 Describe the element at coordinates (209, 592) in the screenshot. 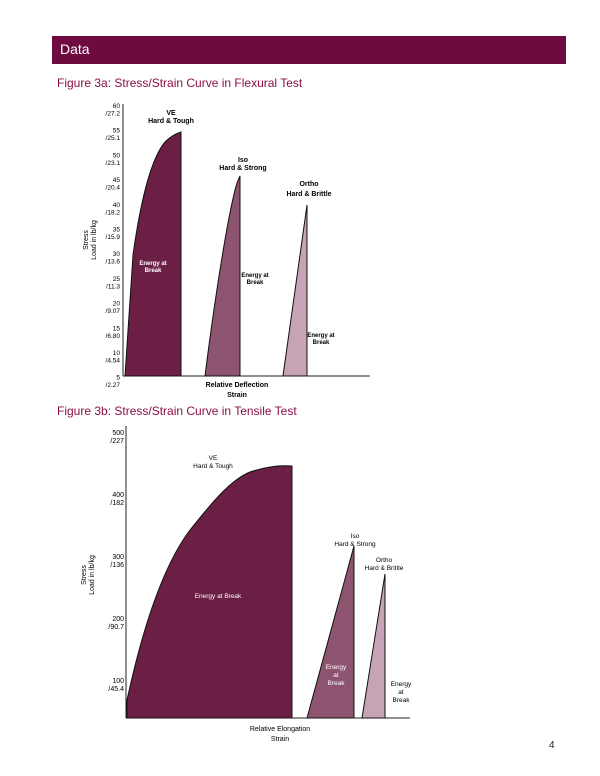

I see `fig-b-ve-curve` at that location.